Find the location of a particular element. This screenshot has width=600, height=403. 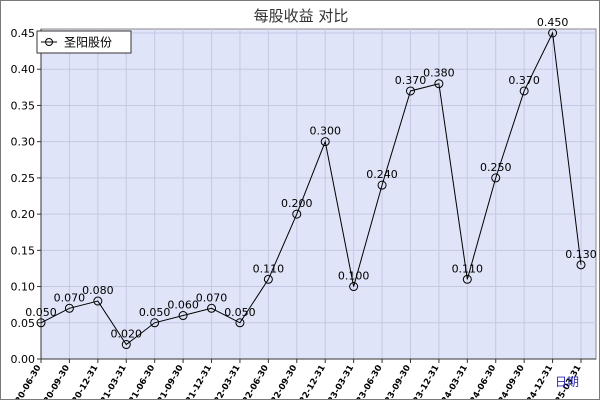

data-label: 0.060 is located at coordinates (183, 305).